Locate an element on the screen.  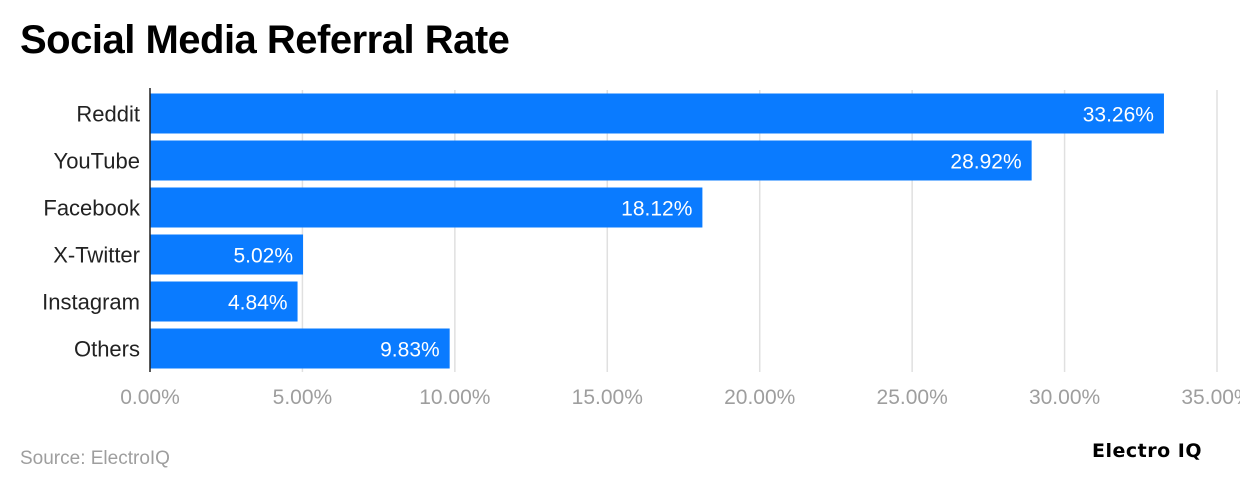
category-label: Facebook is located at coordinates (92, 208).